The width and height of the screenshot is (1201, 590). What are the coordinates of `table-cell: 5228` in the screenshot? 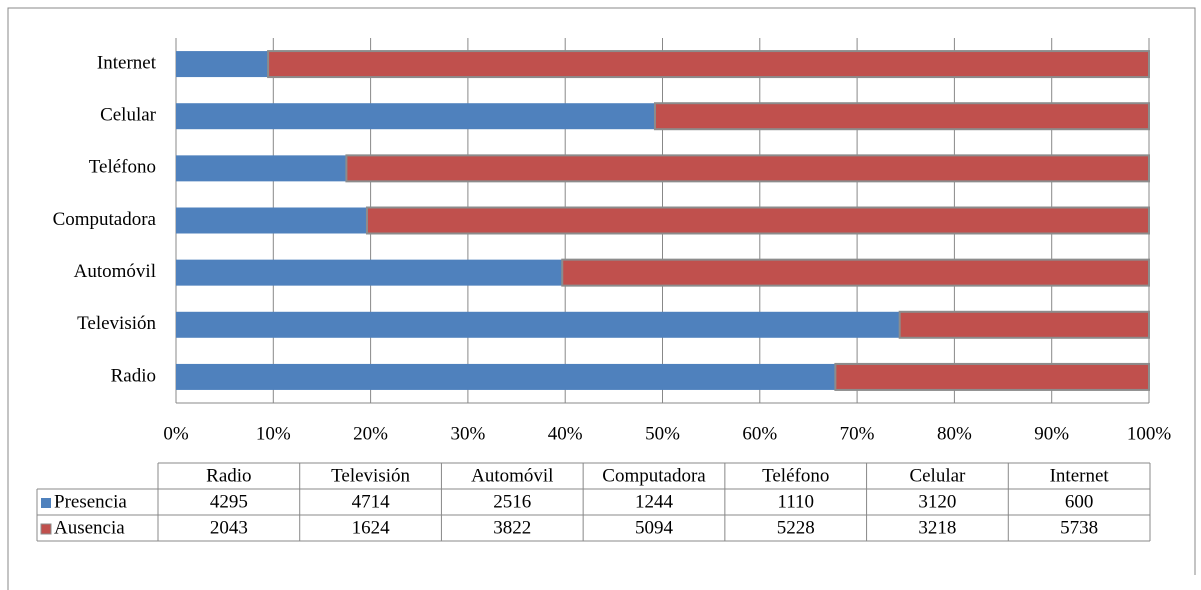 It's located at (796, 527).